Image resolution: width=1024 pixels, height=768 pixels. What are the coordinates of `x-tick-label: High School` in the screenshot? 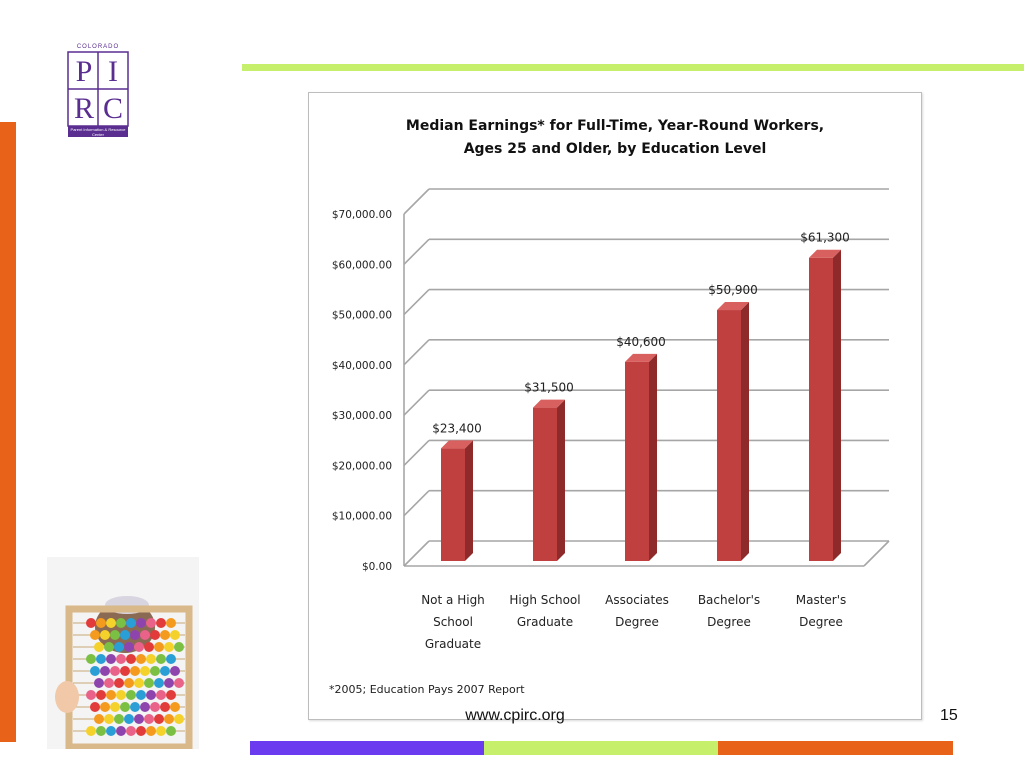 It's located at (544, 600).